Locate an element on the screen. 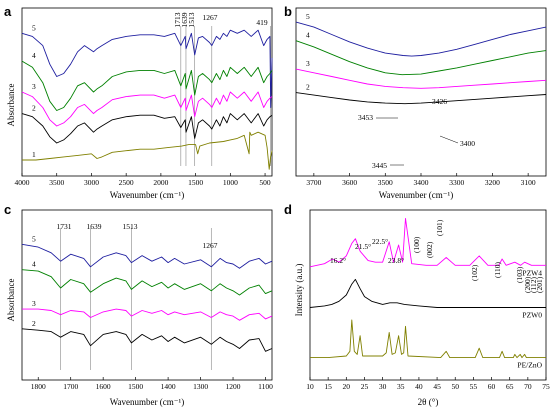  series-label-c-0: 5 is located at coordinates (34, 238).